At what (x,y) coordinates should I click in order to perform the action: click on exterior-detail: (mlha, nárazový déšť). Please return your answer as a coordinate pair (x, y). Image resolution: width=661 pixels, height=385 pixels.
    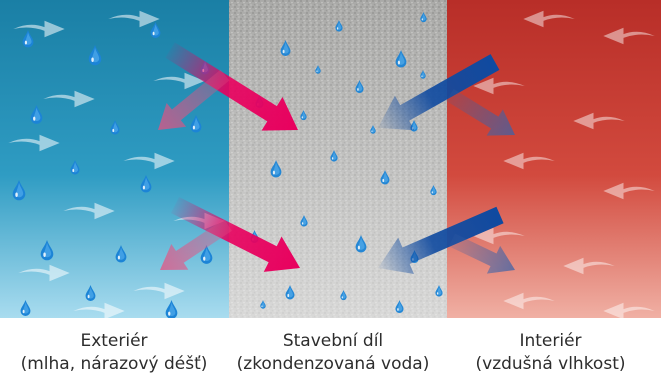
    Looking at the image, I should click on (114, 364).